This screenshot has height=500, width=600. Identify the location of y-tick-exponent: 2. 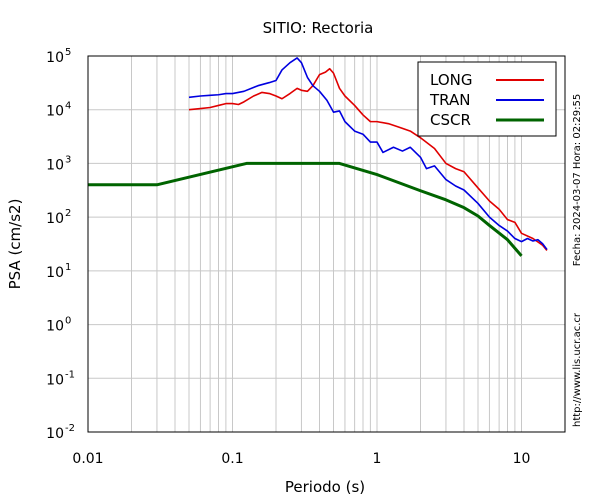
(68, 213).